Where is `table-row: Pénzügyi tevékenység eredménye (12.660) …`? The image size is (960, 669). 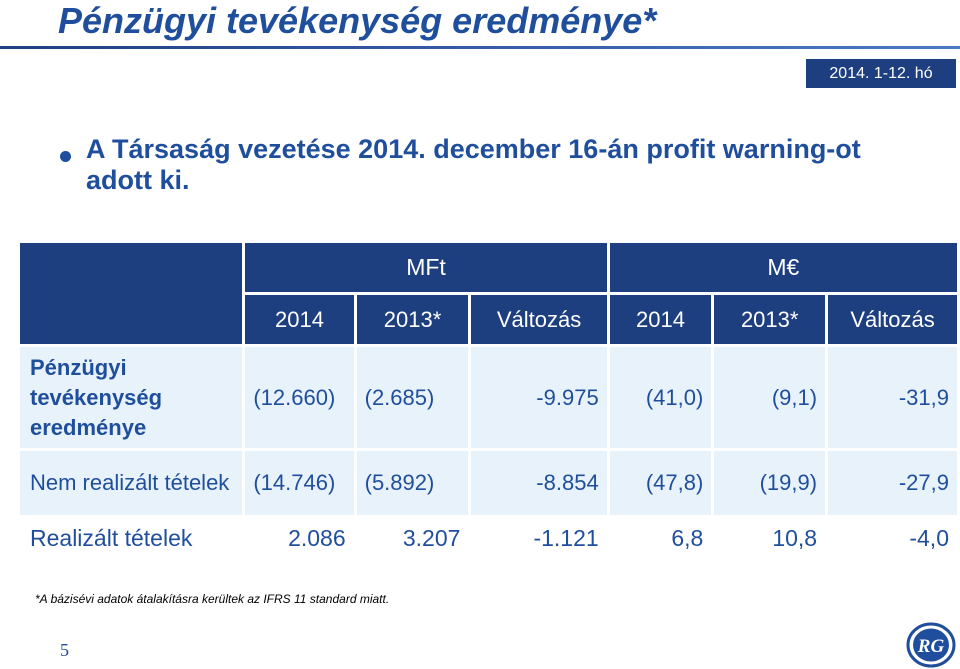 table-row: Pénzügyi tevékenység eredménye (12.660) … is located at coordinates (488, 397).